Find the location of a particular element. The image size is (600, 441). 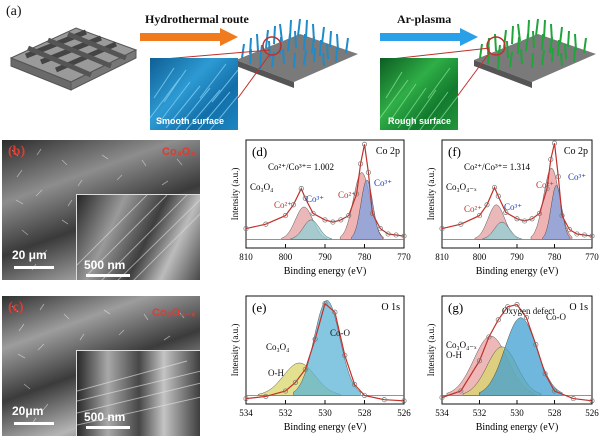

chart-title-f: Co 2p is located at coordinates (576, 151).